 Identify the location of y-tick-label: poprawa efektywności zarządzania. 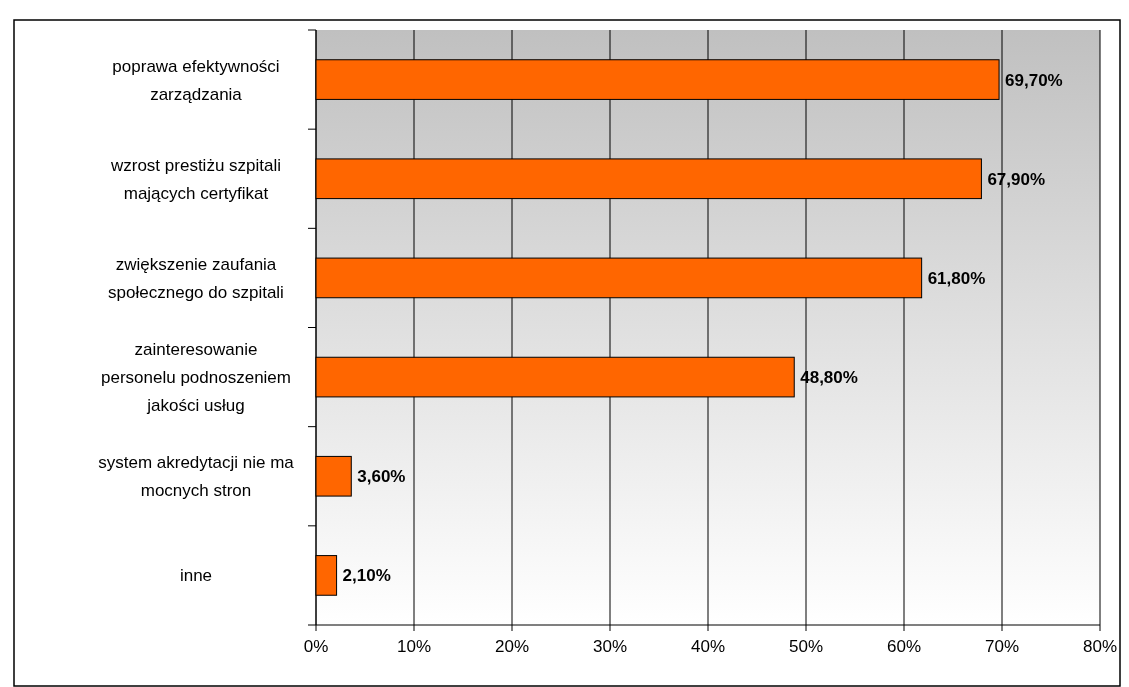
(196, 80).